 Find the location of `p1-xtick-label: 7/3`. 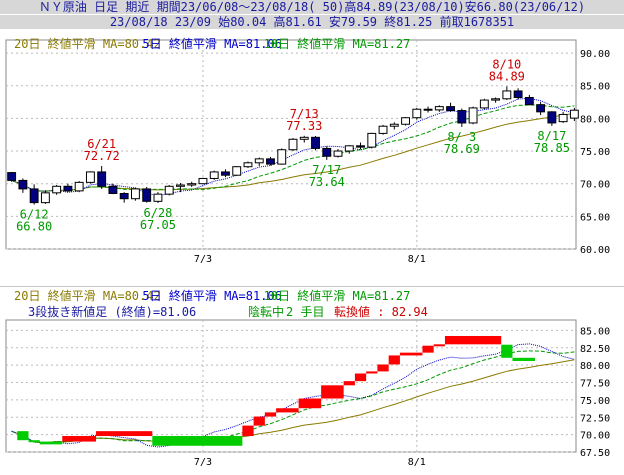

p1-xtick-label: 7/3 is located at coordinates (203, 259).